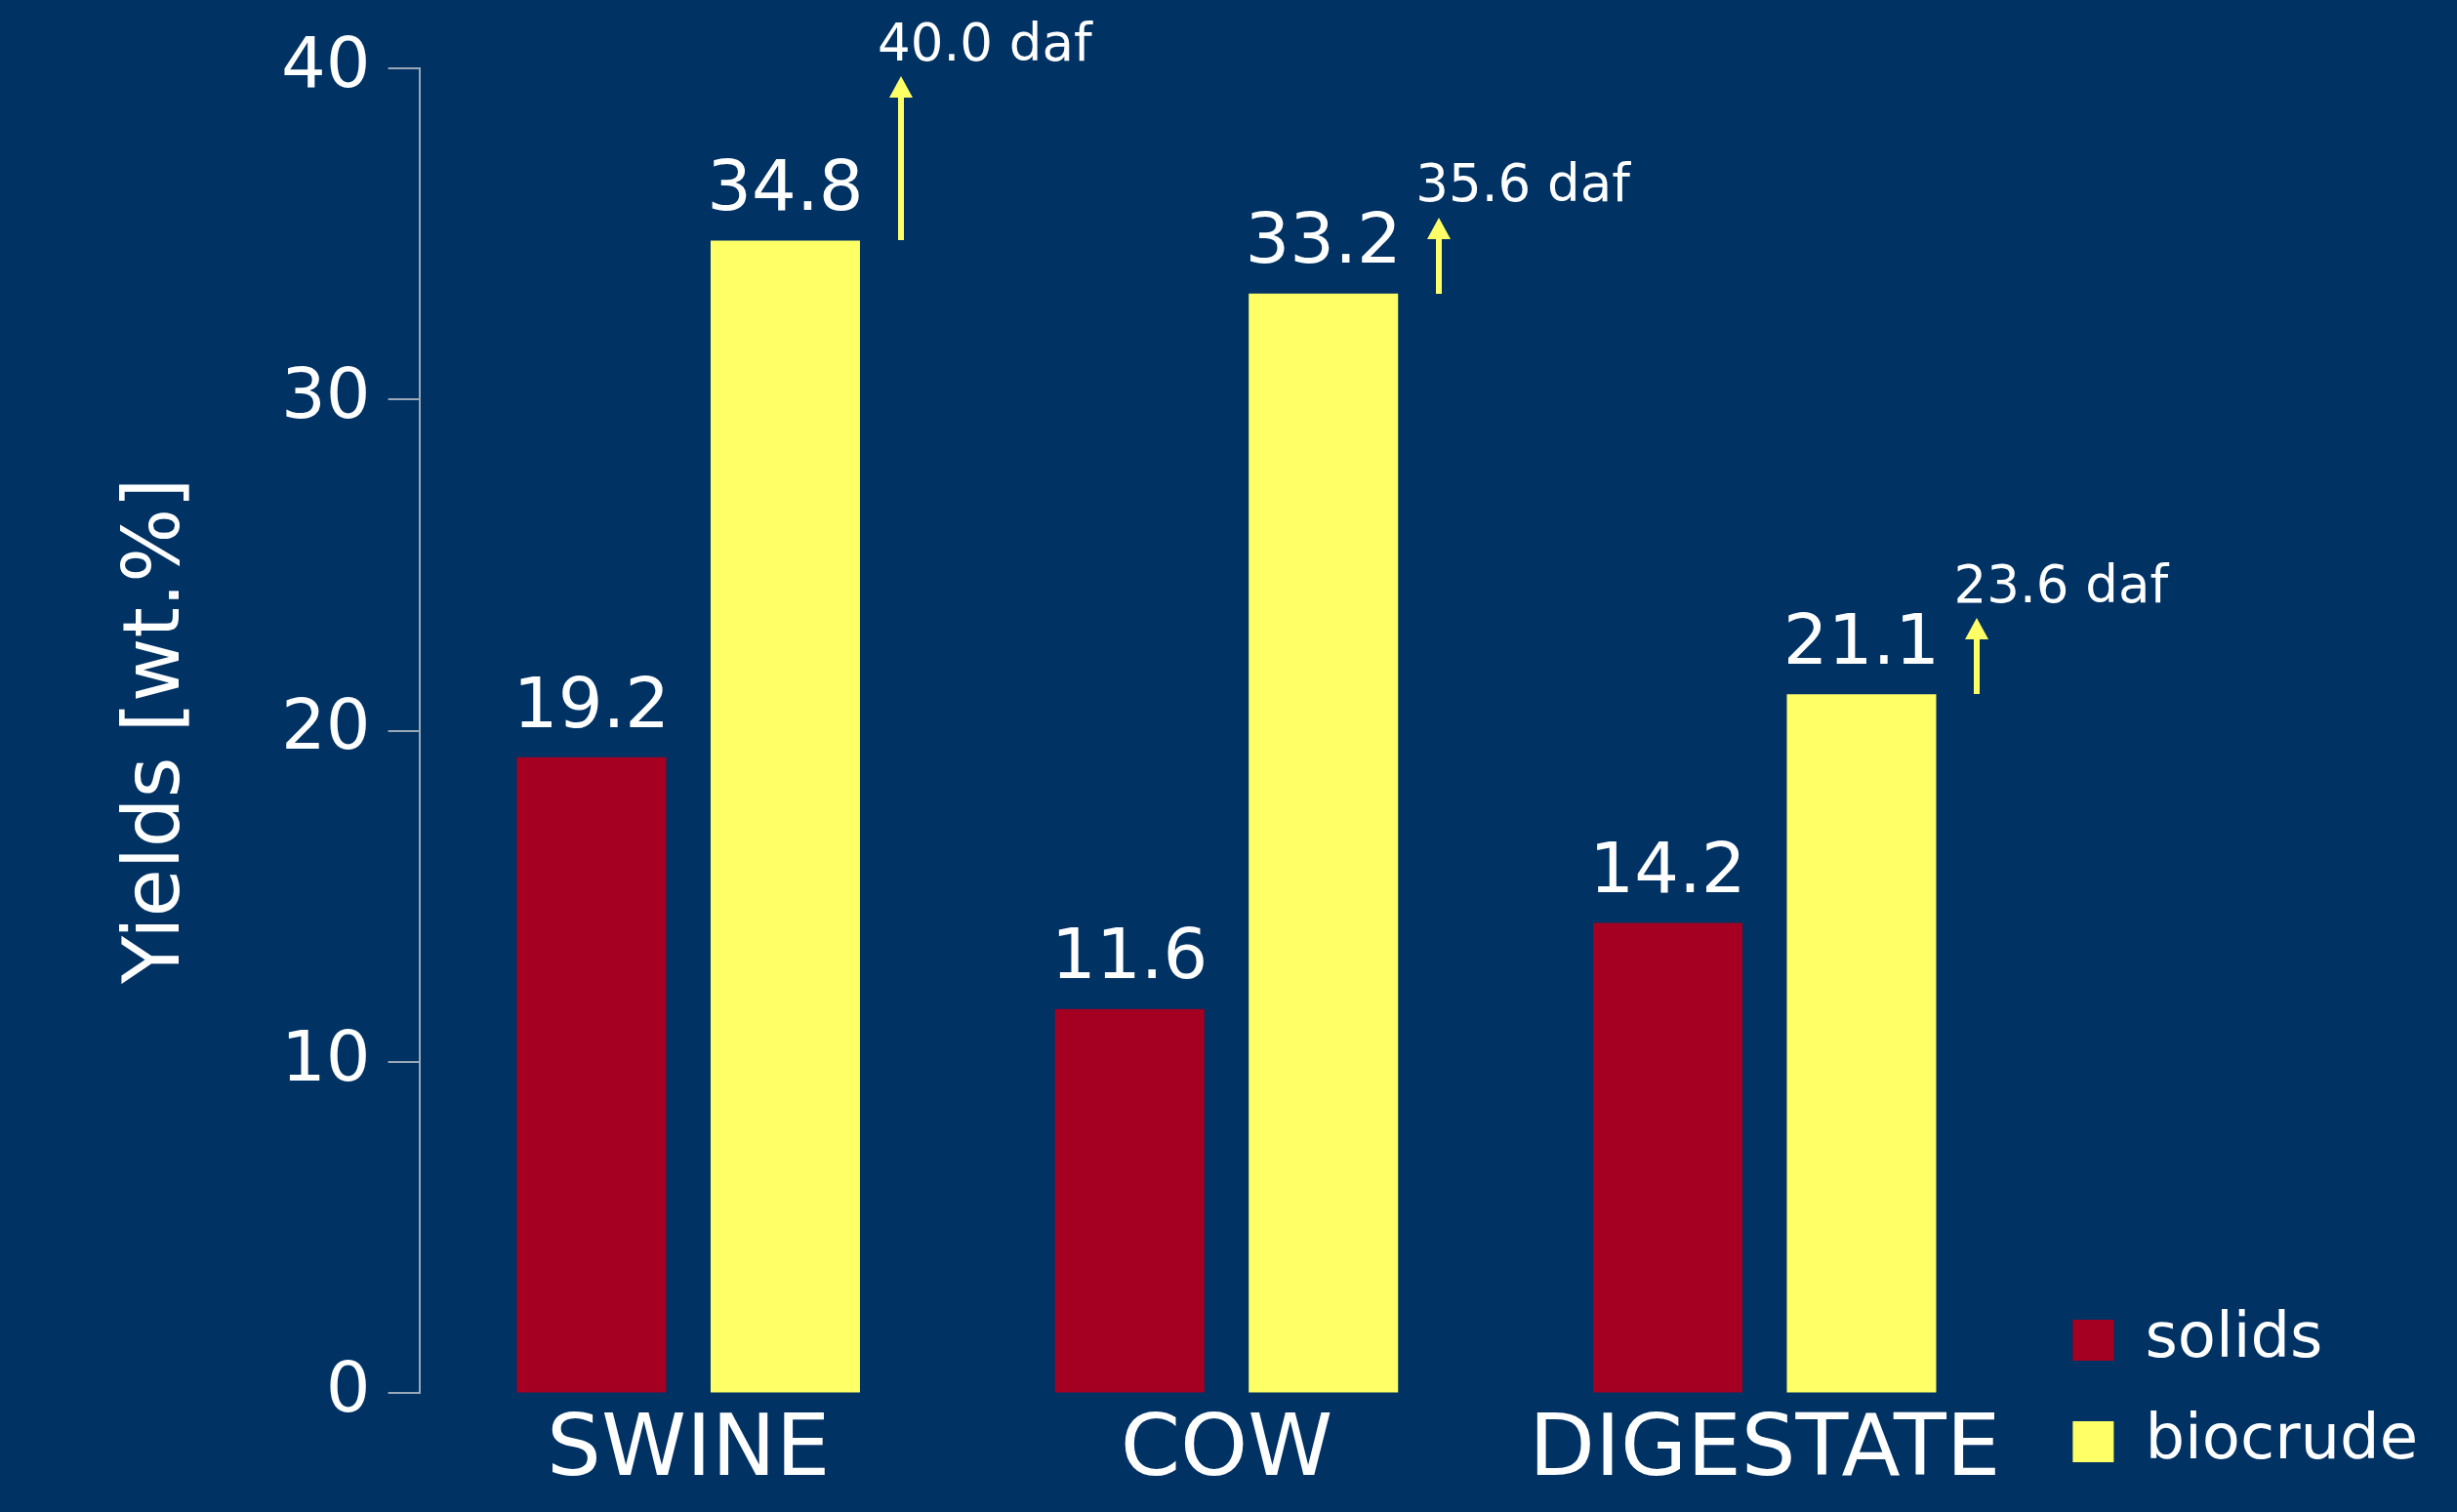  What do you see at coordinates (591, 702) in the screenshot?
I see `data-label: 19.2` at bounding box center [591, 702].